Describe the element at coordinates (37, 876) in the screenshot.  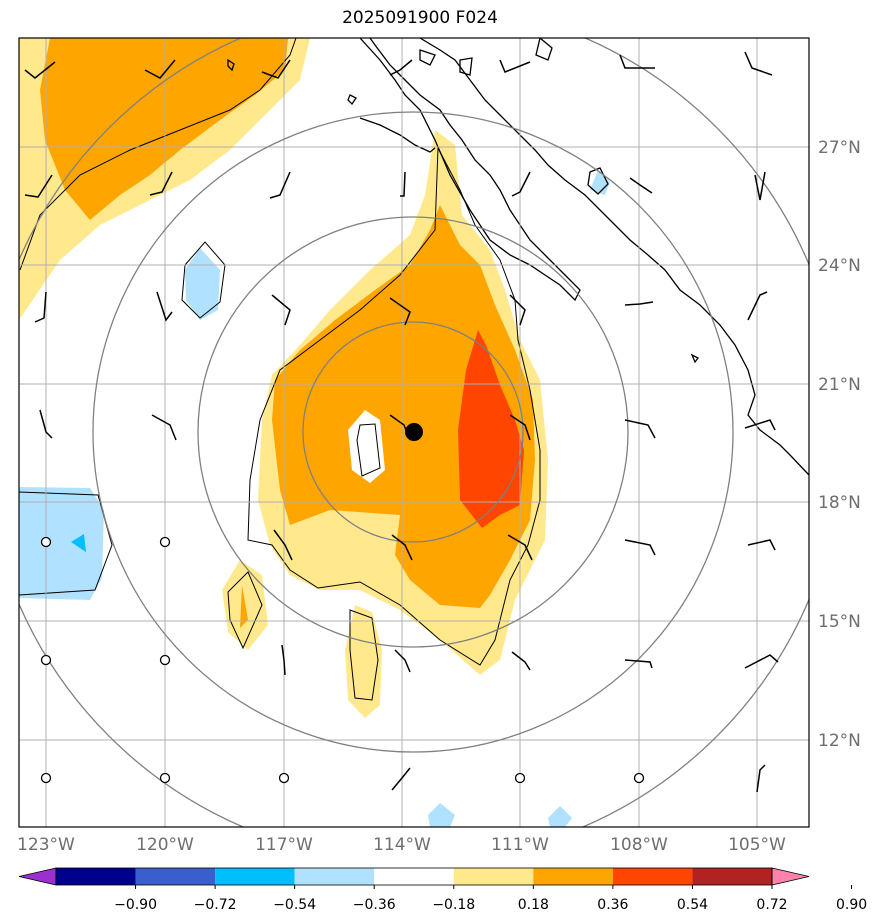
I see `colorbar-extend-min` at that location.